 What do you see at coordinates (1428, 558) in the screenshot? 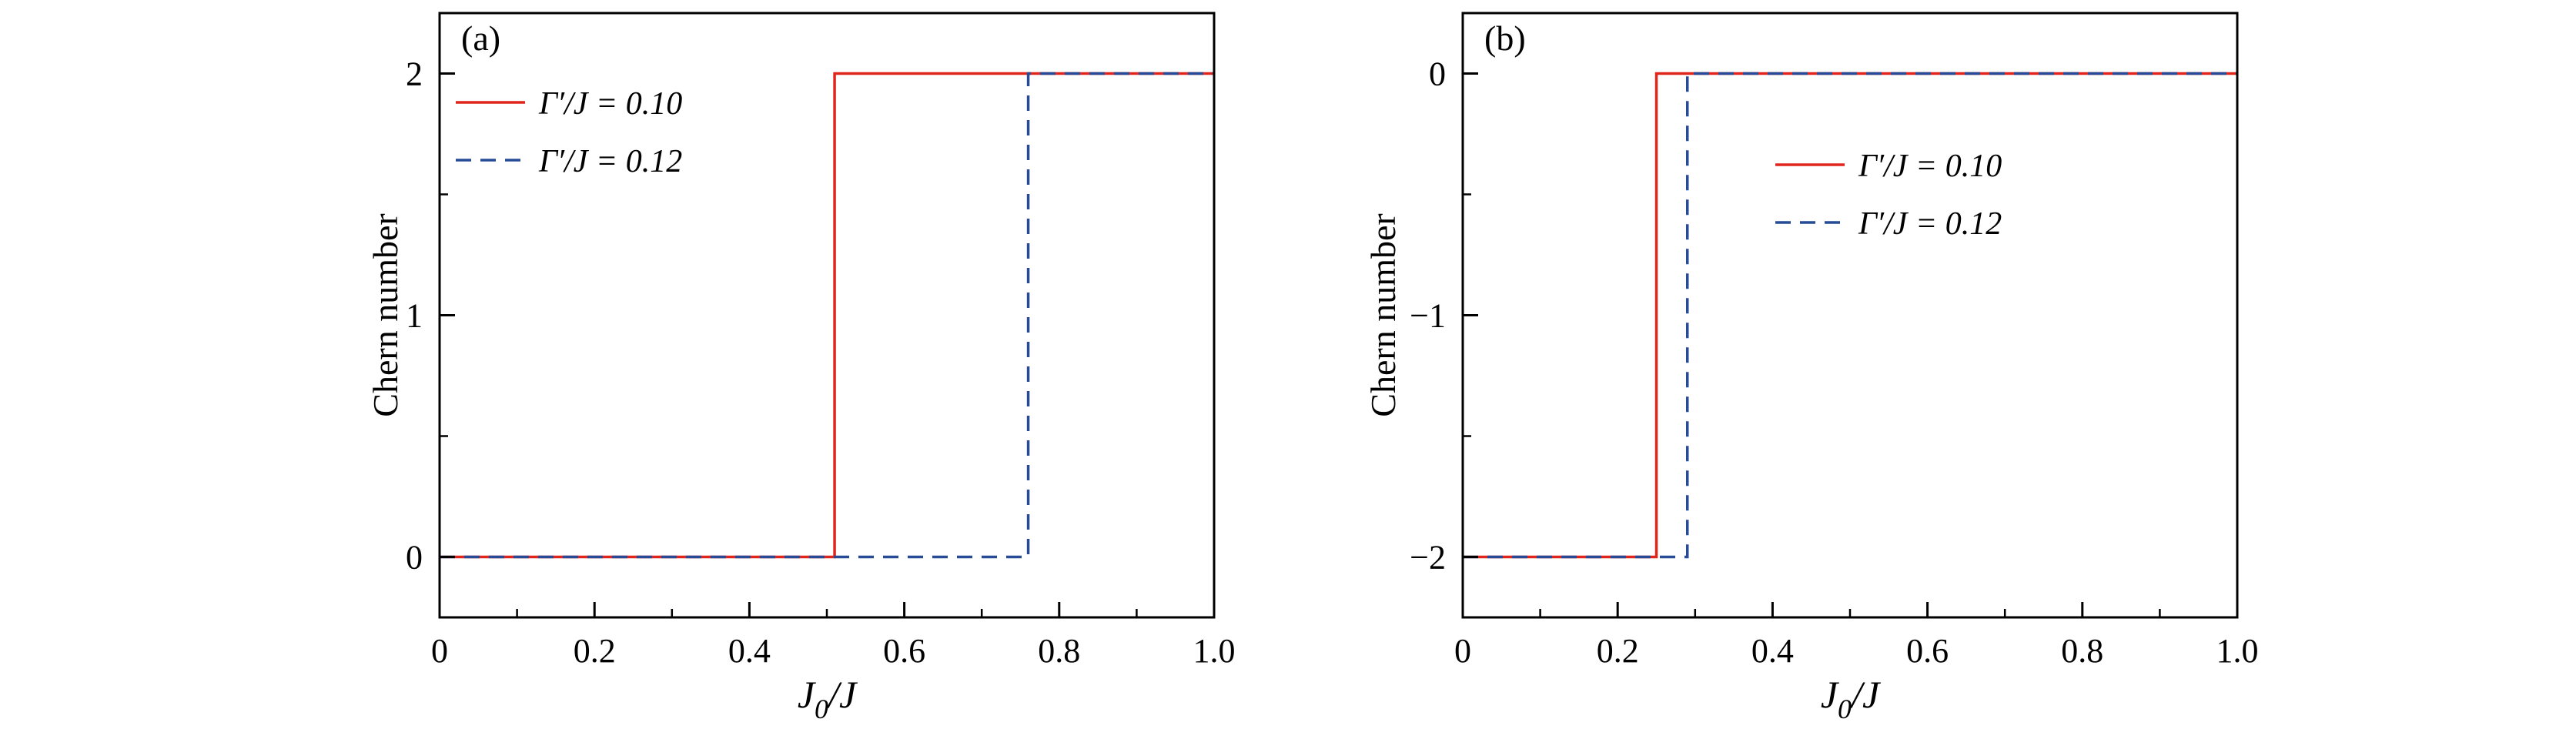
I see `y-tick-label: −2` at bounding box center [1428, 558].